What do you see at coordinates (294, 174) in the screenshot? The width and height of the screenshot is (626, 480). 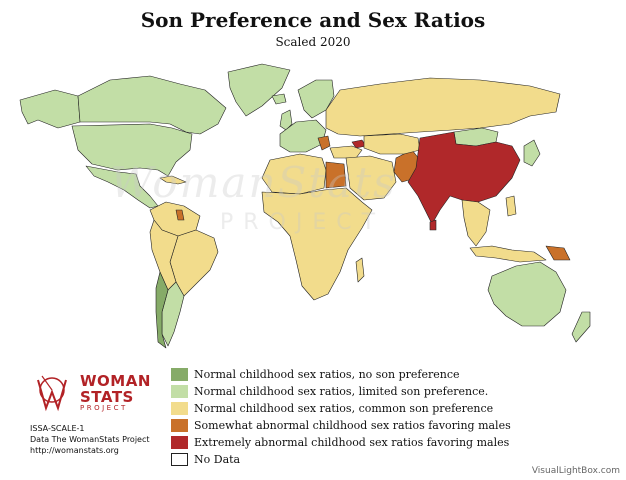 I see `region-north-africa` at bounding box center [294, 174].